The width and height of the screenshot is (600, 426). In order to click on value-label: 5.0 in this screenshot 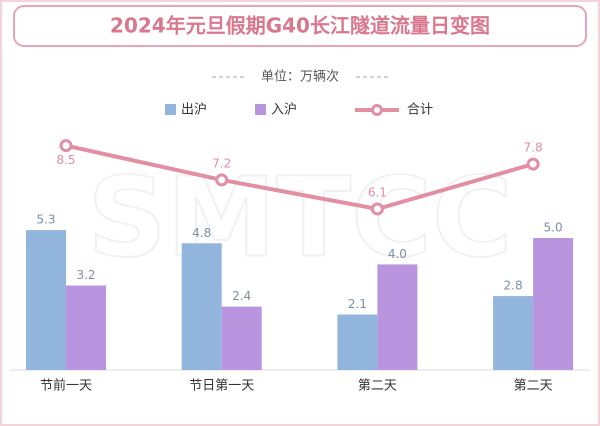, I will do `click(553, 228)`.